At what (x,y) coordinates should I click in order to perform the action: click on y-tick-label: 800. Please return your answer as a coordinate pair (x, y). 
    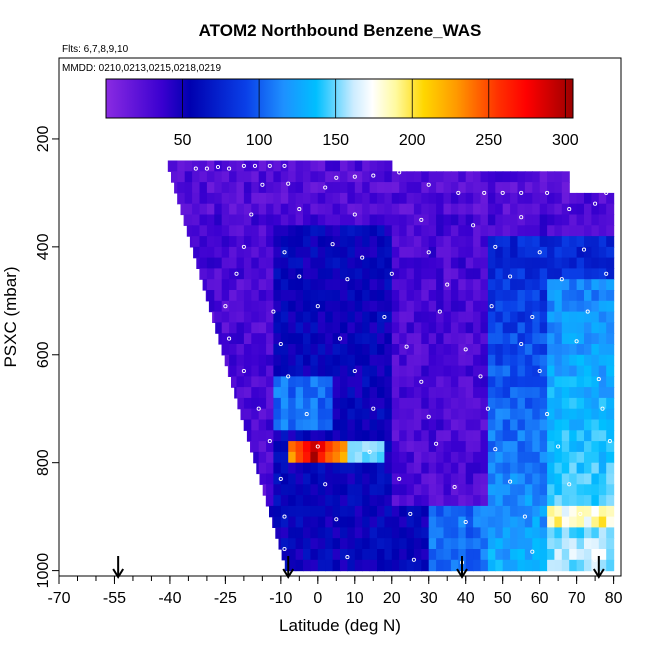
    Looking at the image, I should click on (43, 462).